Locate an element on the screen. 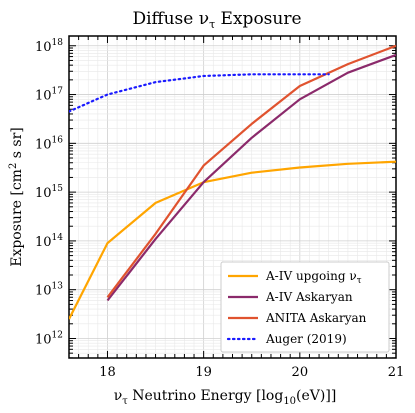  chart-title: Diffuse ντ Exposure is located at coordinates (216, 20).